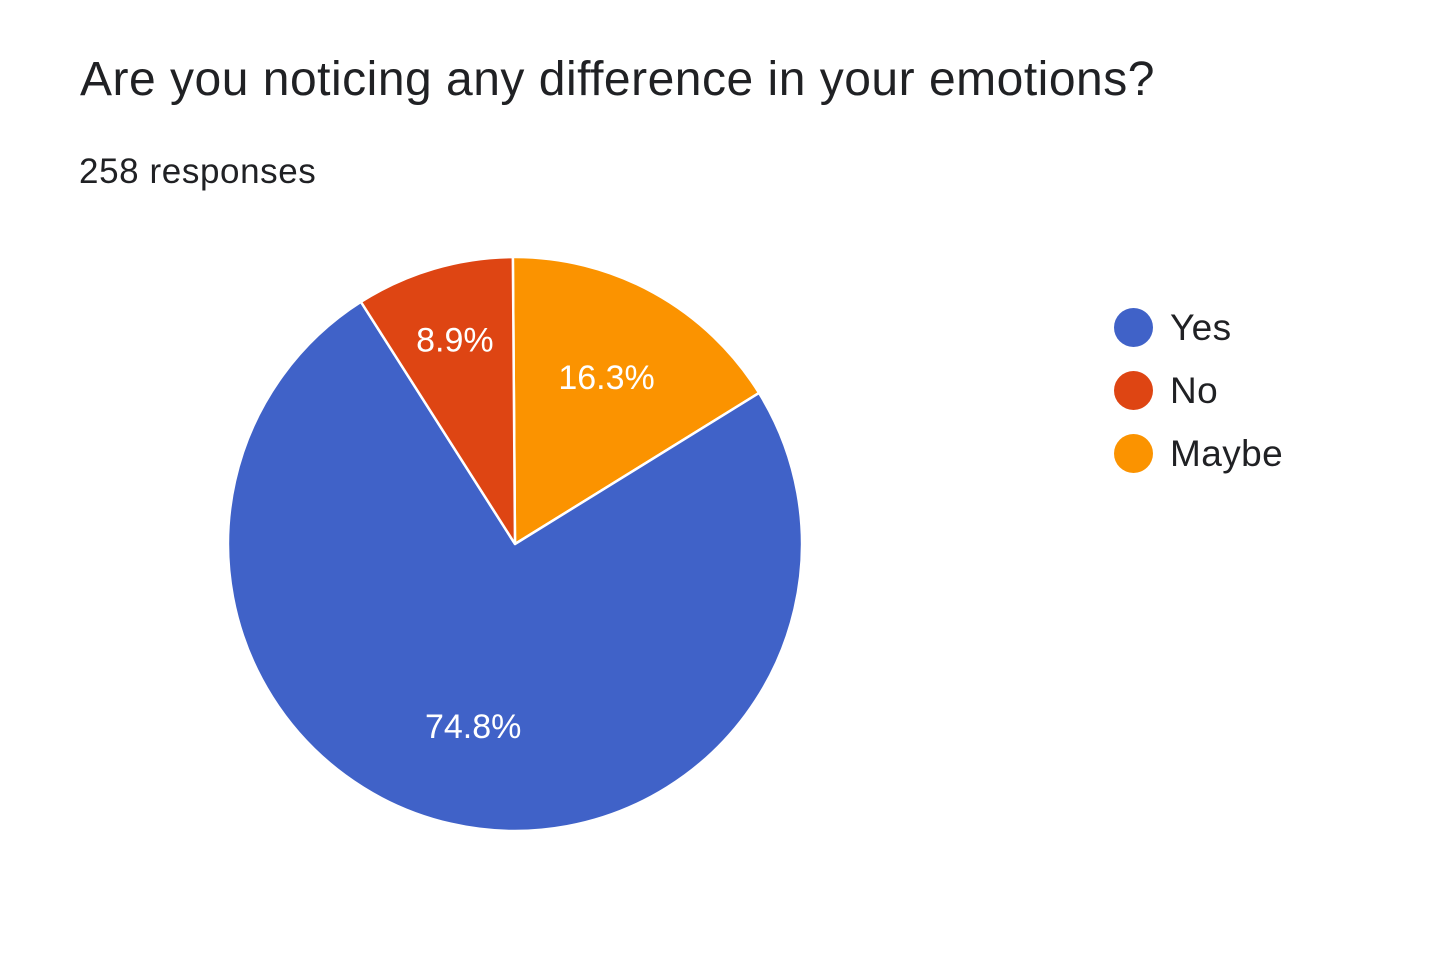  What do you see at coordinates (455, 340) in the screenshot?
I see `pie-slice-label-no: 8.9%` at bounding box center [455, 340].